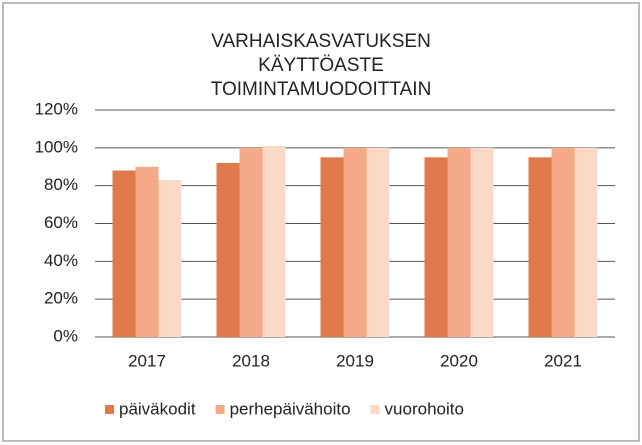 The height and width of the screenshot is (445, 642). Describe the element at coordinates (290, 408) in the screenshot. I see `legend-label: perhepäivähoito` at that location.